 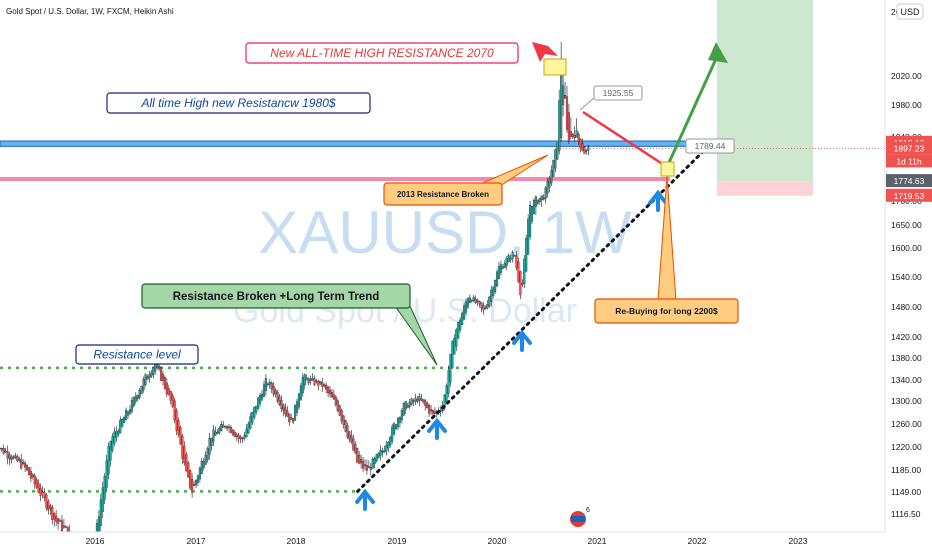 What do you see at coordinates (765, 91) in the screenshot?
I see `long-target-zone` at bounding box center [765, 91].